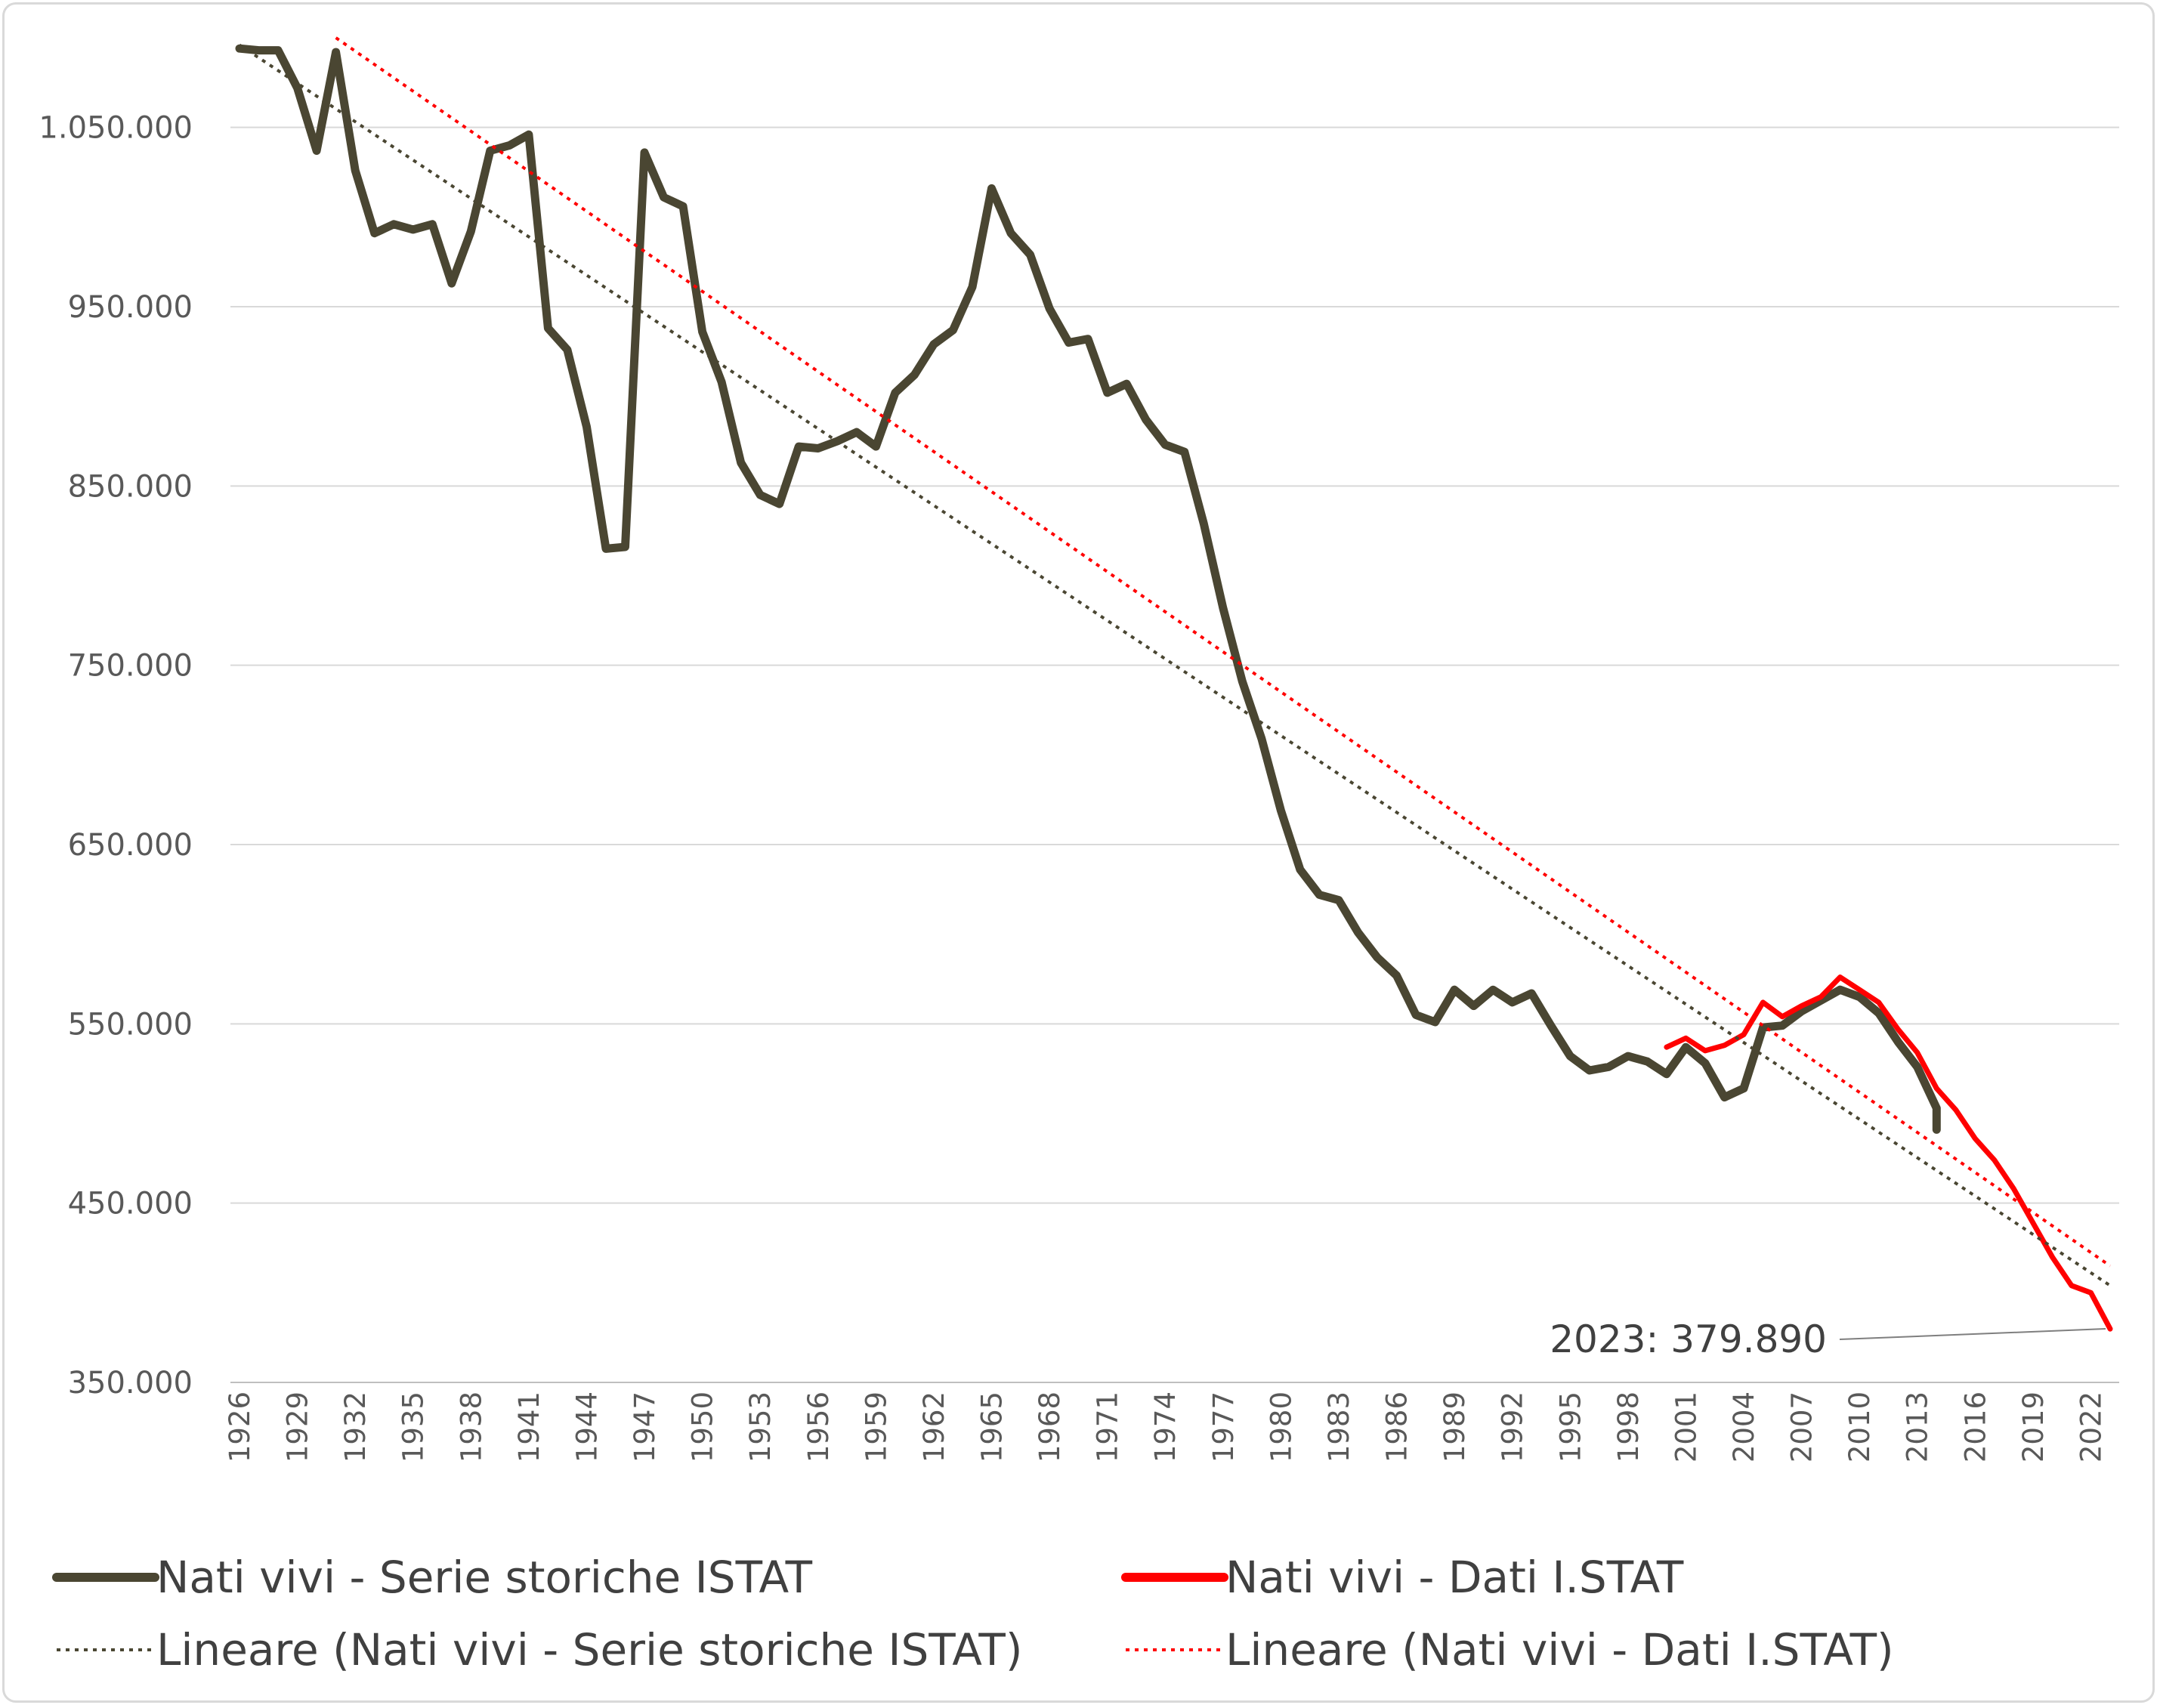 Image resolution: width=2160 pixels, height=1708 pixels. Describe the element at coordinates (130, 1204) in the screenshot. I see `y-tick-label: 450.000` at that location.